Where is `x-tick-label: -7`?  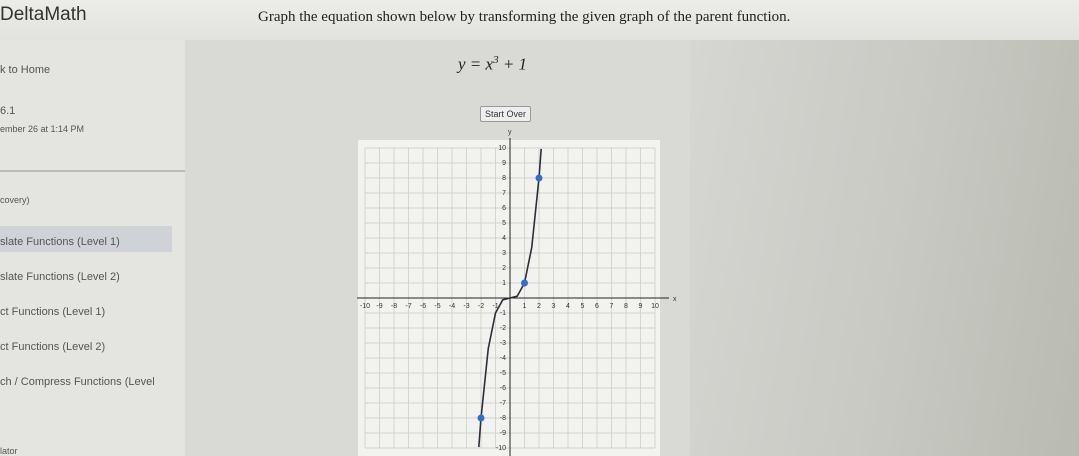
x-tick-label: -7 is located at coordinates (408, 306).